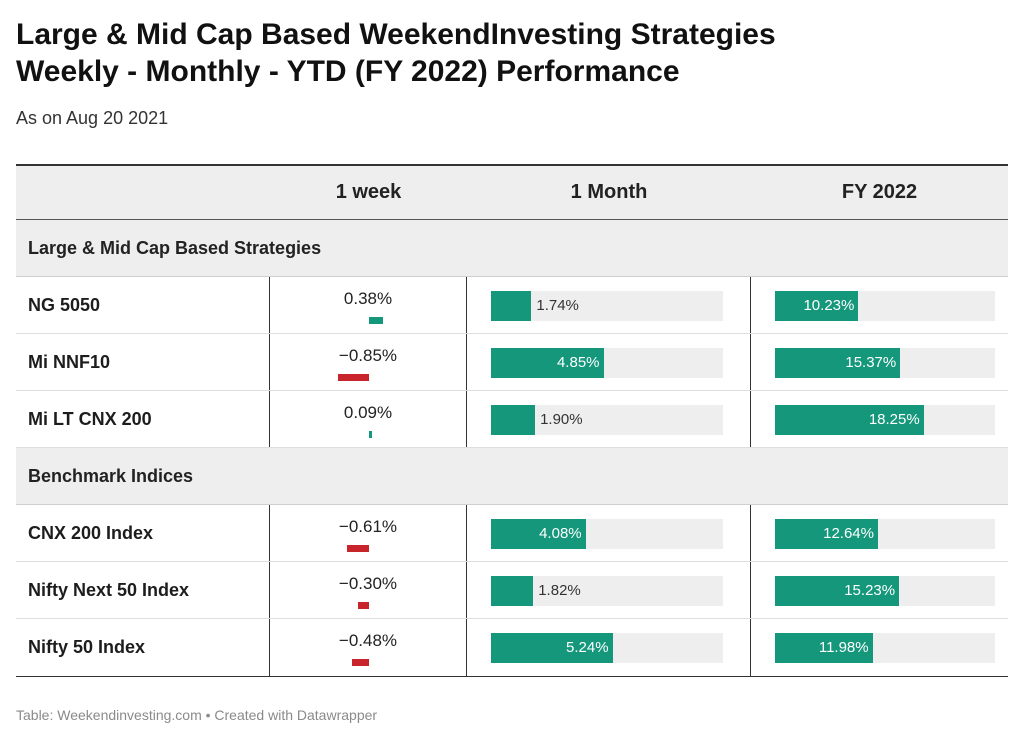  I want to click on fy-cell: 10.23%, so click(879, 305).